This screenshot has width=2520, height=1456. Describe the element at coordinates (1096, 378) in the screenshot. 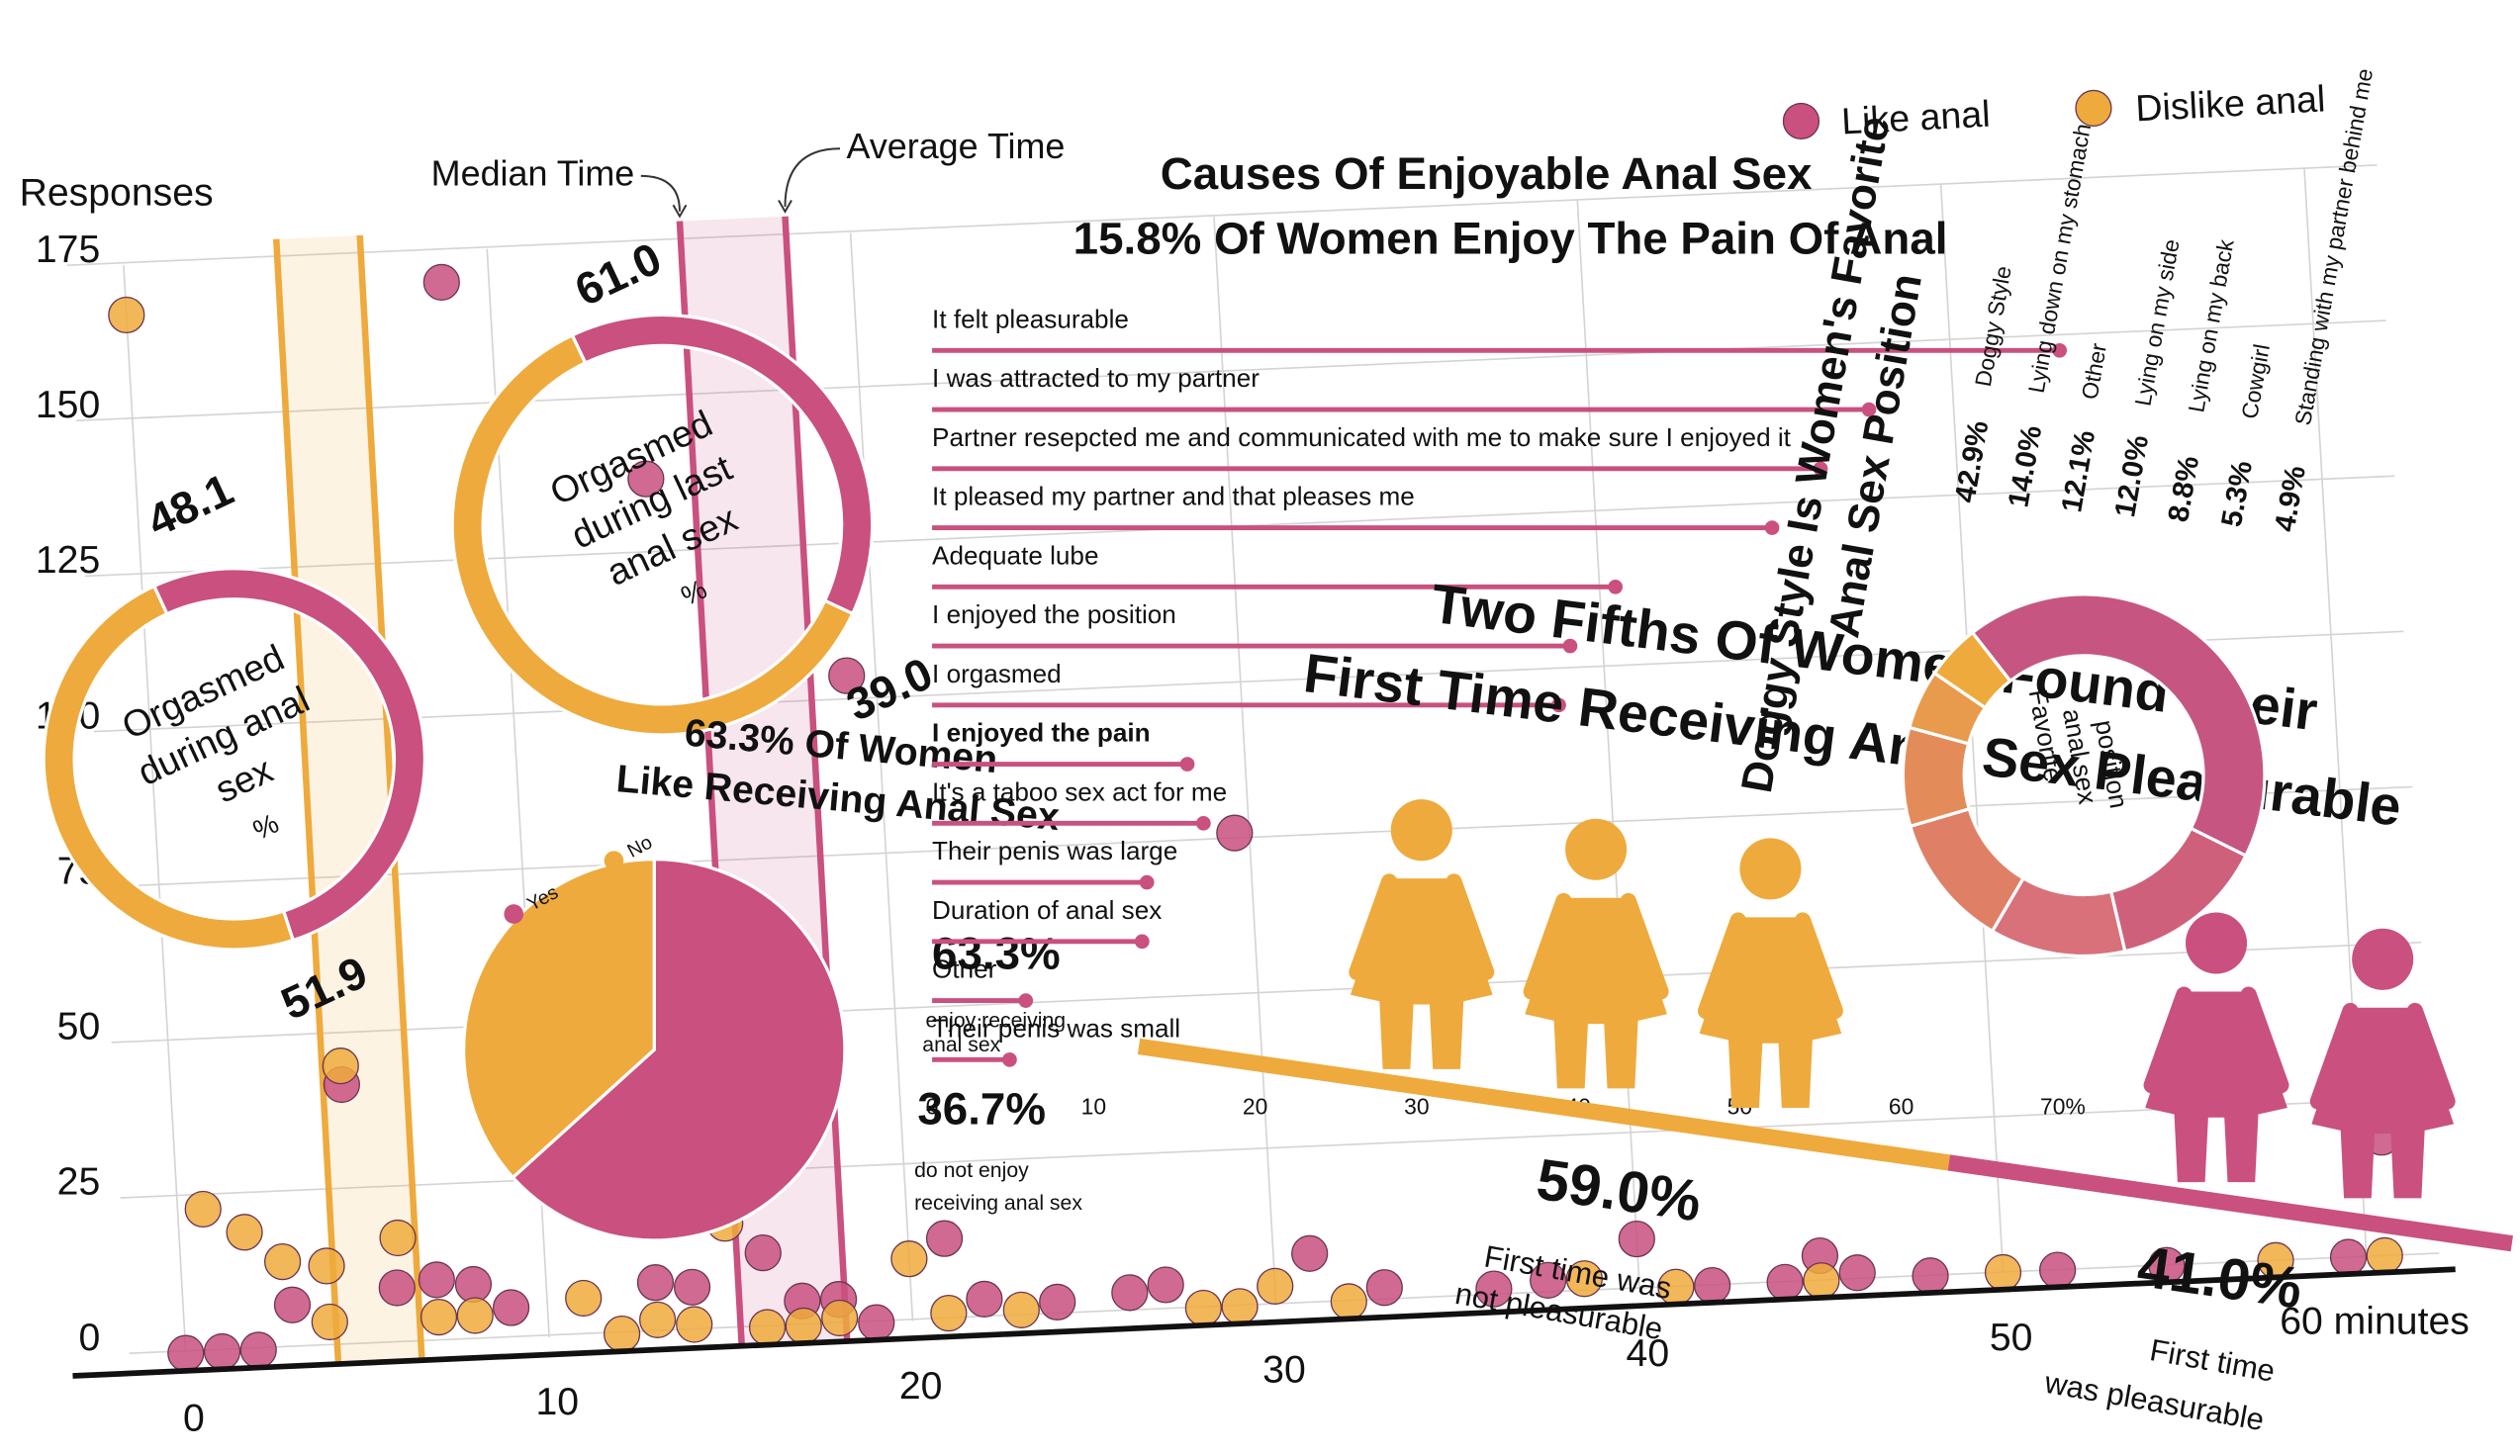

I see `category-label: I was attracted to my partner` at that location.